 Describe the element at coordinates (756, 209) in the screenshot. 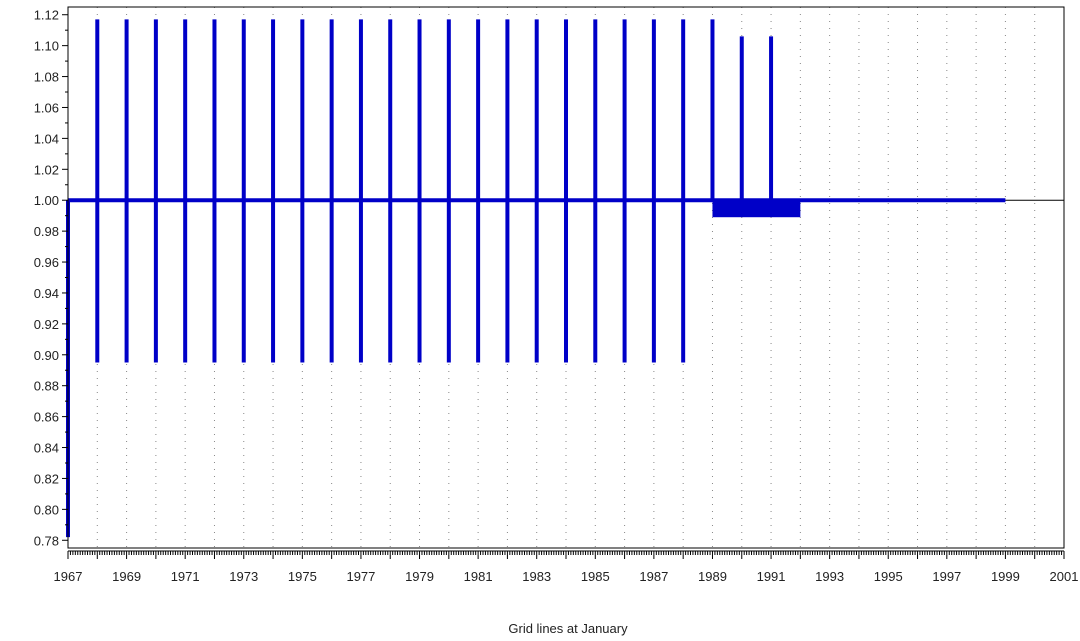

I see `block-1989-1992` at that location.